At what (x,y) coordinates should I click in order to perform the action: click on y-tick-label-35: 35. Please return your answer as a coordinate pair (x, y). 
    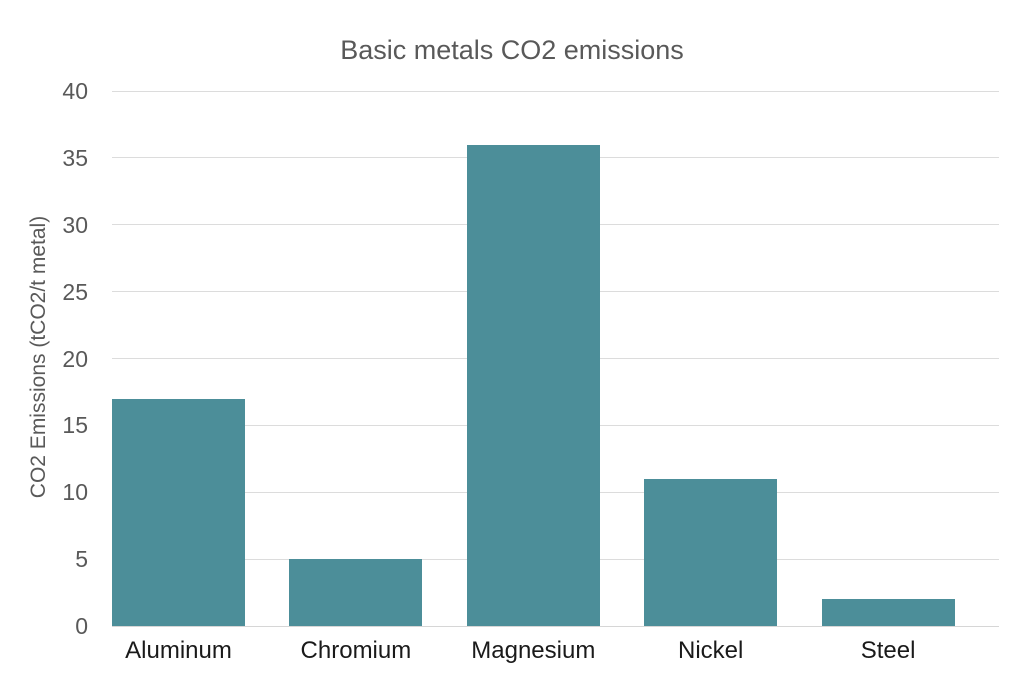
    Looking at the image, I should click on (75, 157).